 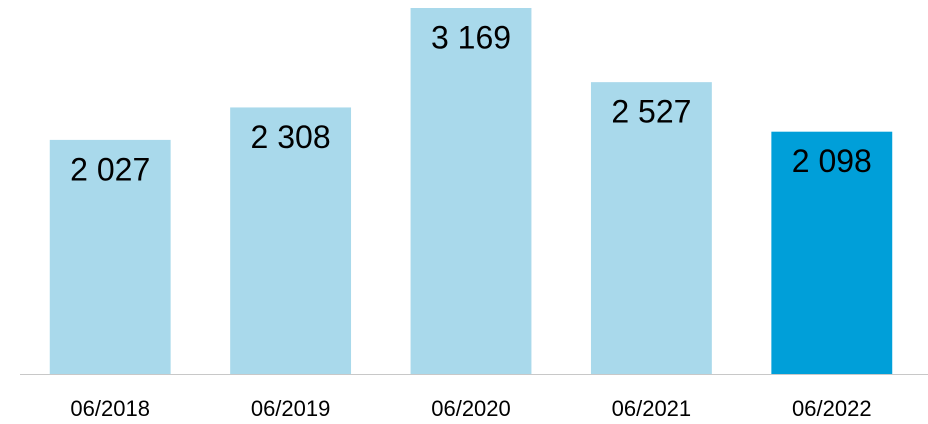 I want to click on value-label: 3 169, so click(x=471, y=37).